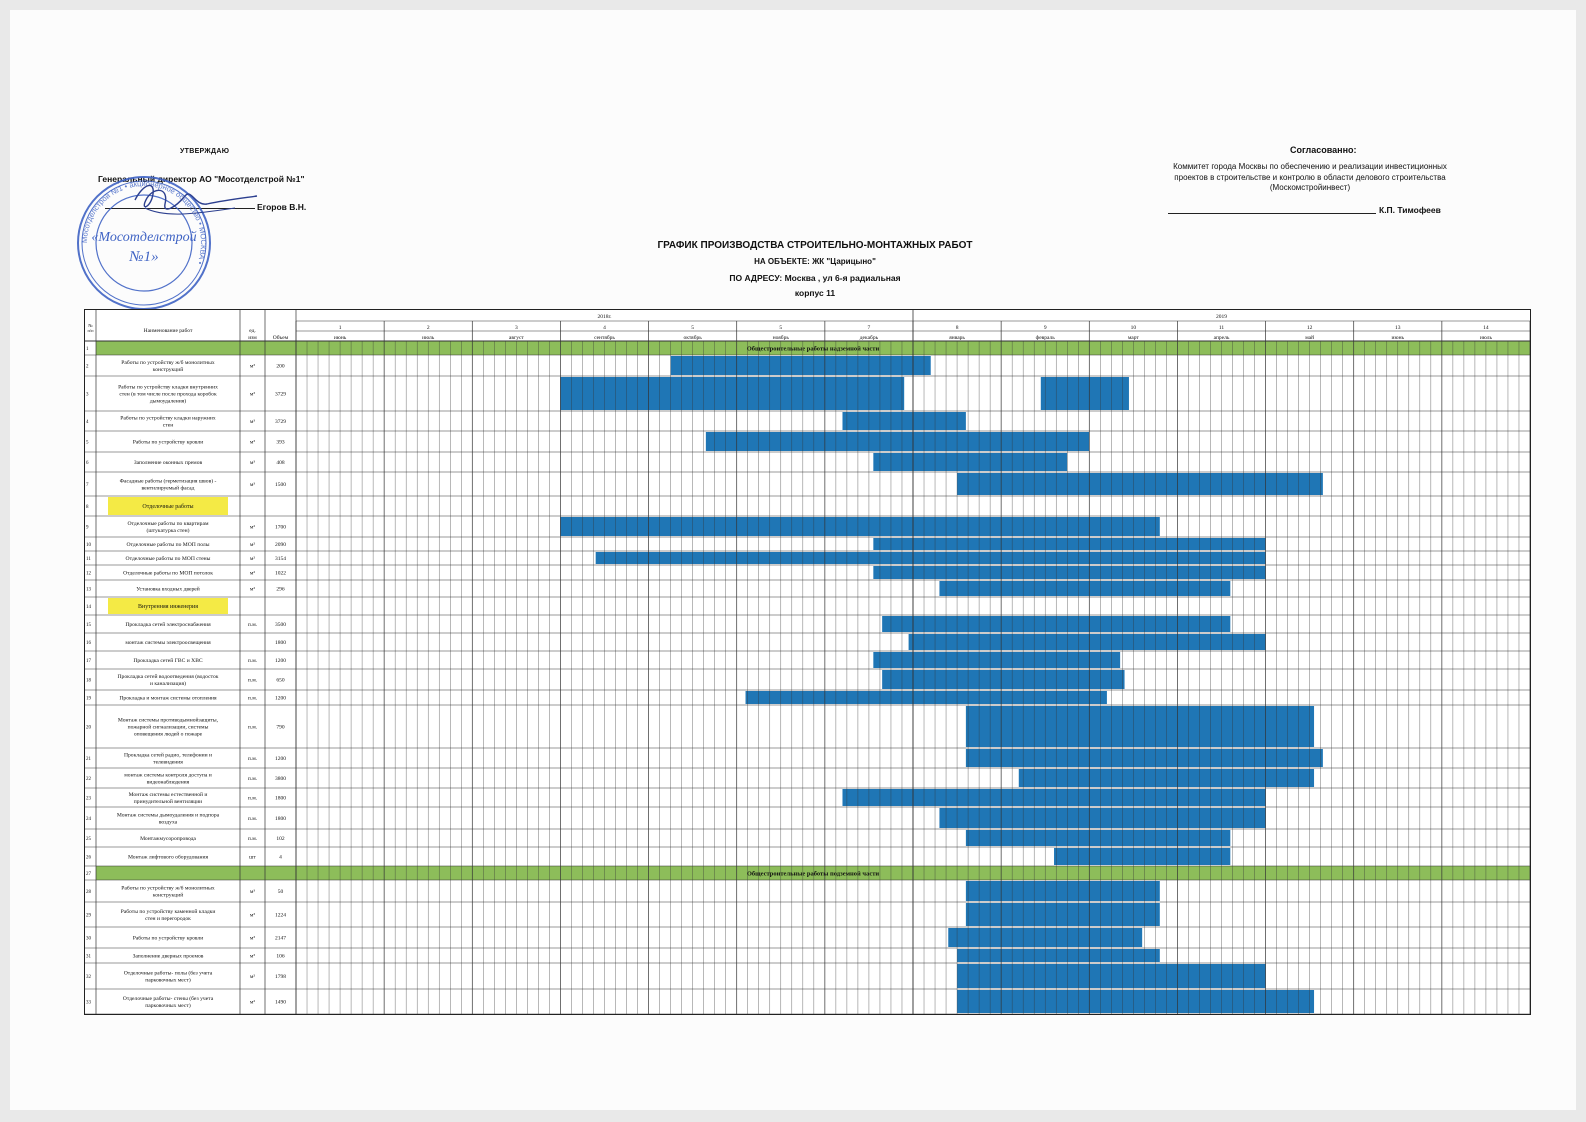  Describe the element at coordinates (1045, 328) in the screenshot. I see `month-number: 9` at that location.